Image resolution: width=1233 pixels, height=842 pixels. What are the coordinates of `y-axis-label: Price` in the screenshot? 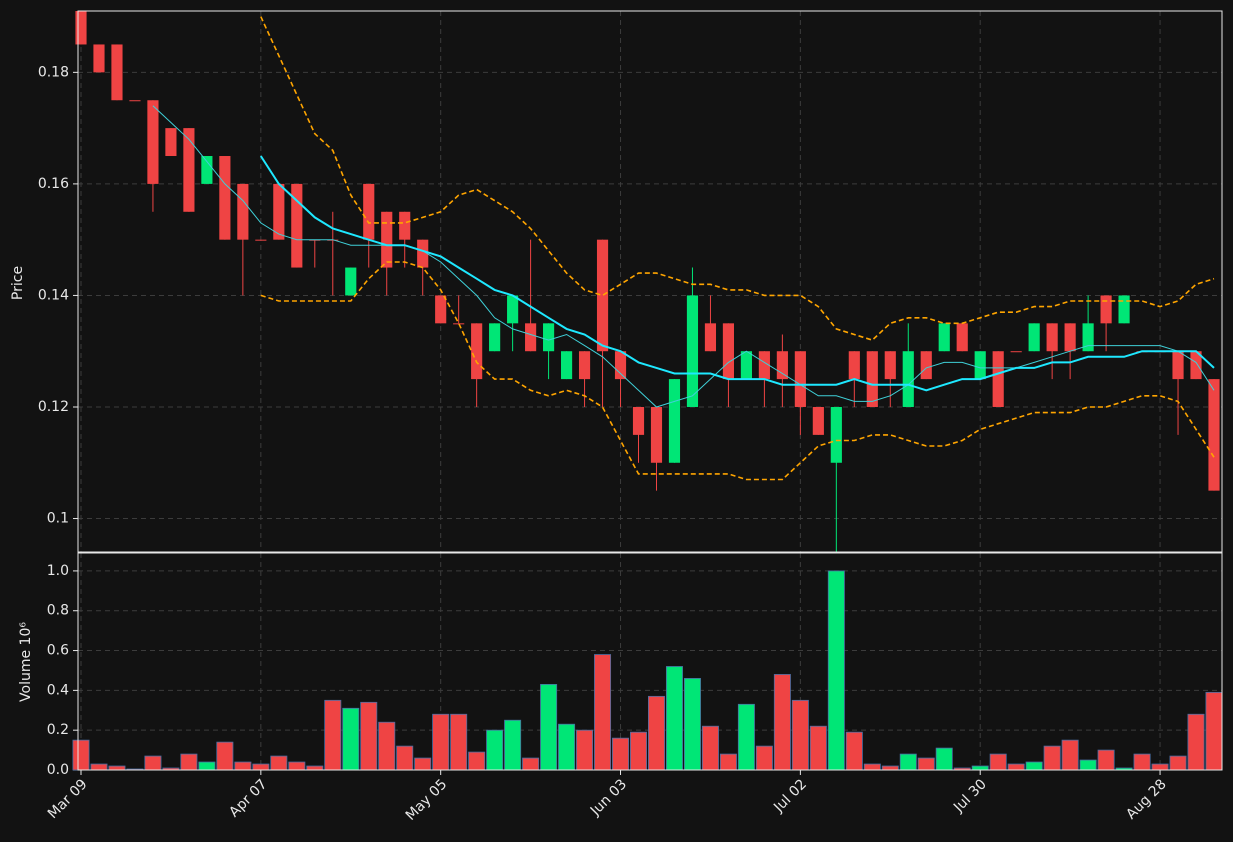 It's located at (18, 283).